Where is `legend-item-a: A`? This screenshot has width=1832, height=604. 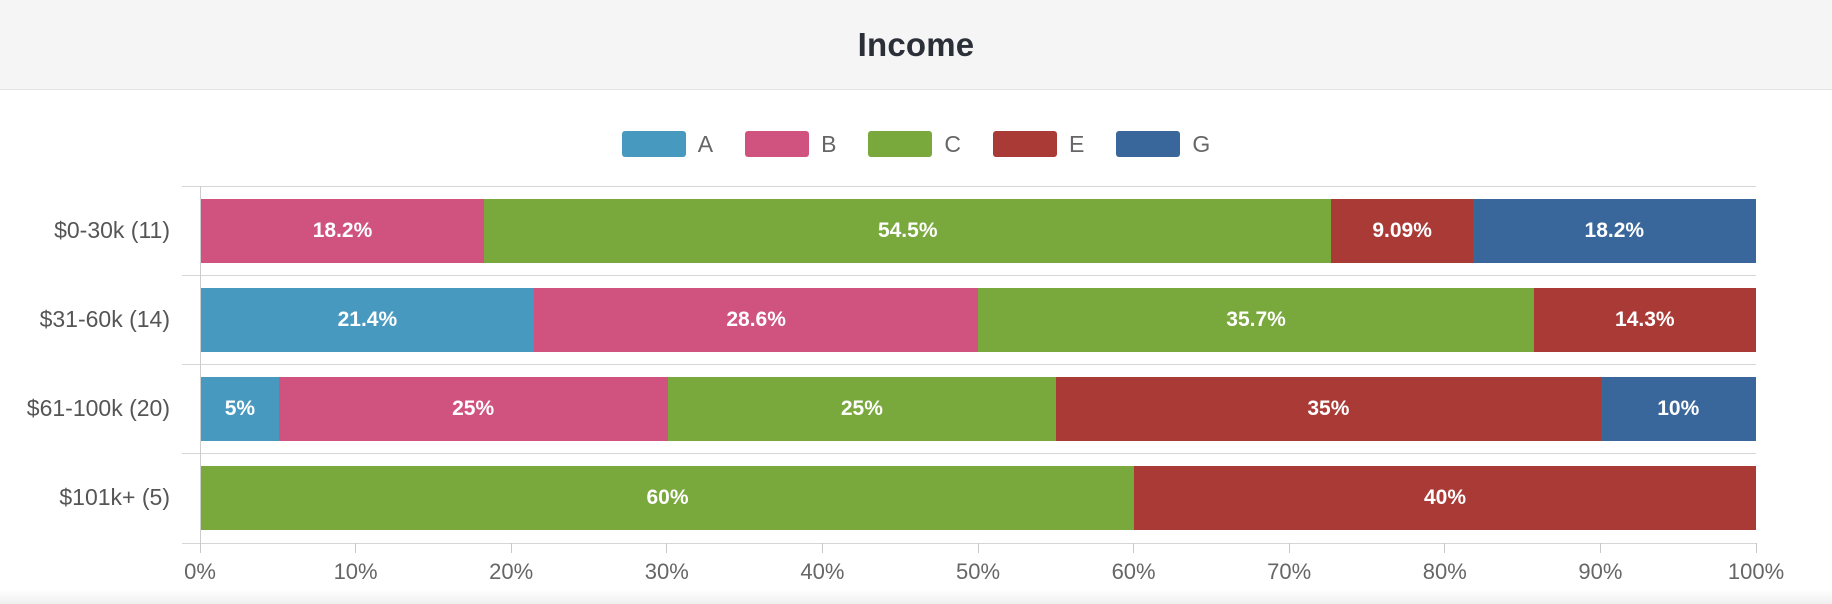 legend-item-a: A is located at coordinates (667, 144).